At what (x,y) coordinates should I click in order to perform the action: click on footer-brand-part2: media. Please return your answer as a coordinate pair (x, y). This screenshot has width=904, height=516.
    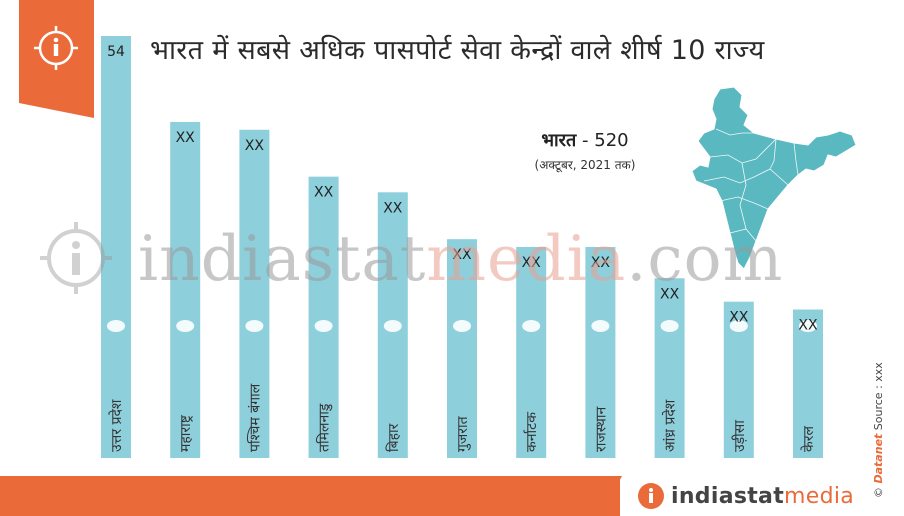
    Looking at the image, I should click on (819, 496).